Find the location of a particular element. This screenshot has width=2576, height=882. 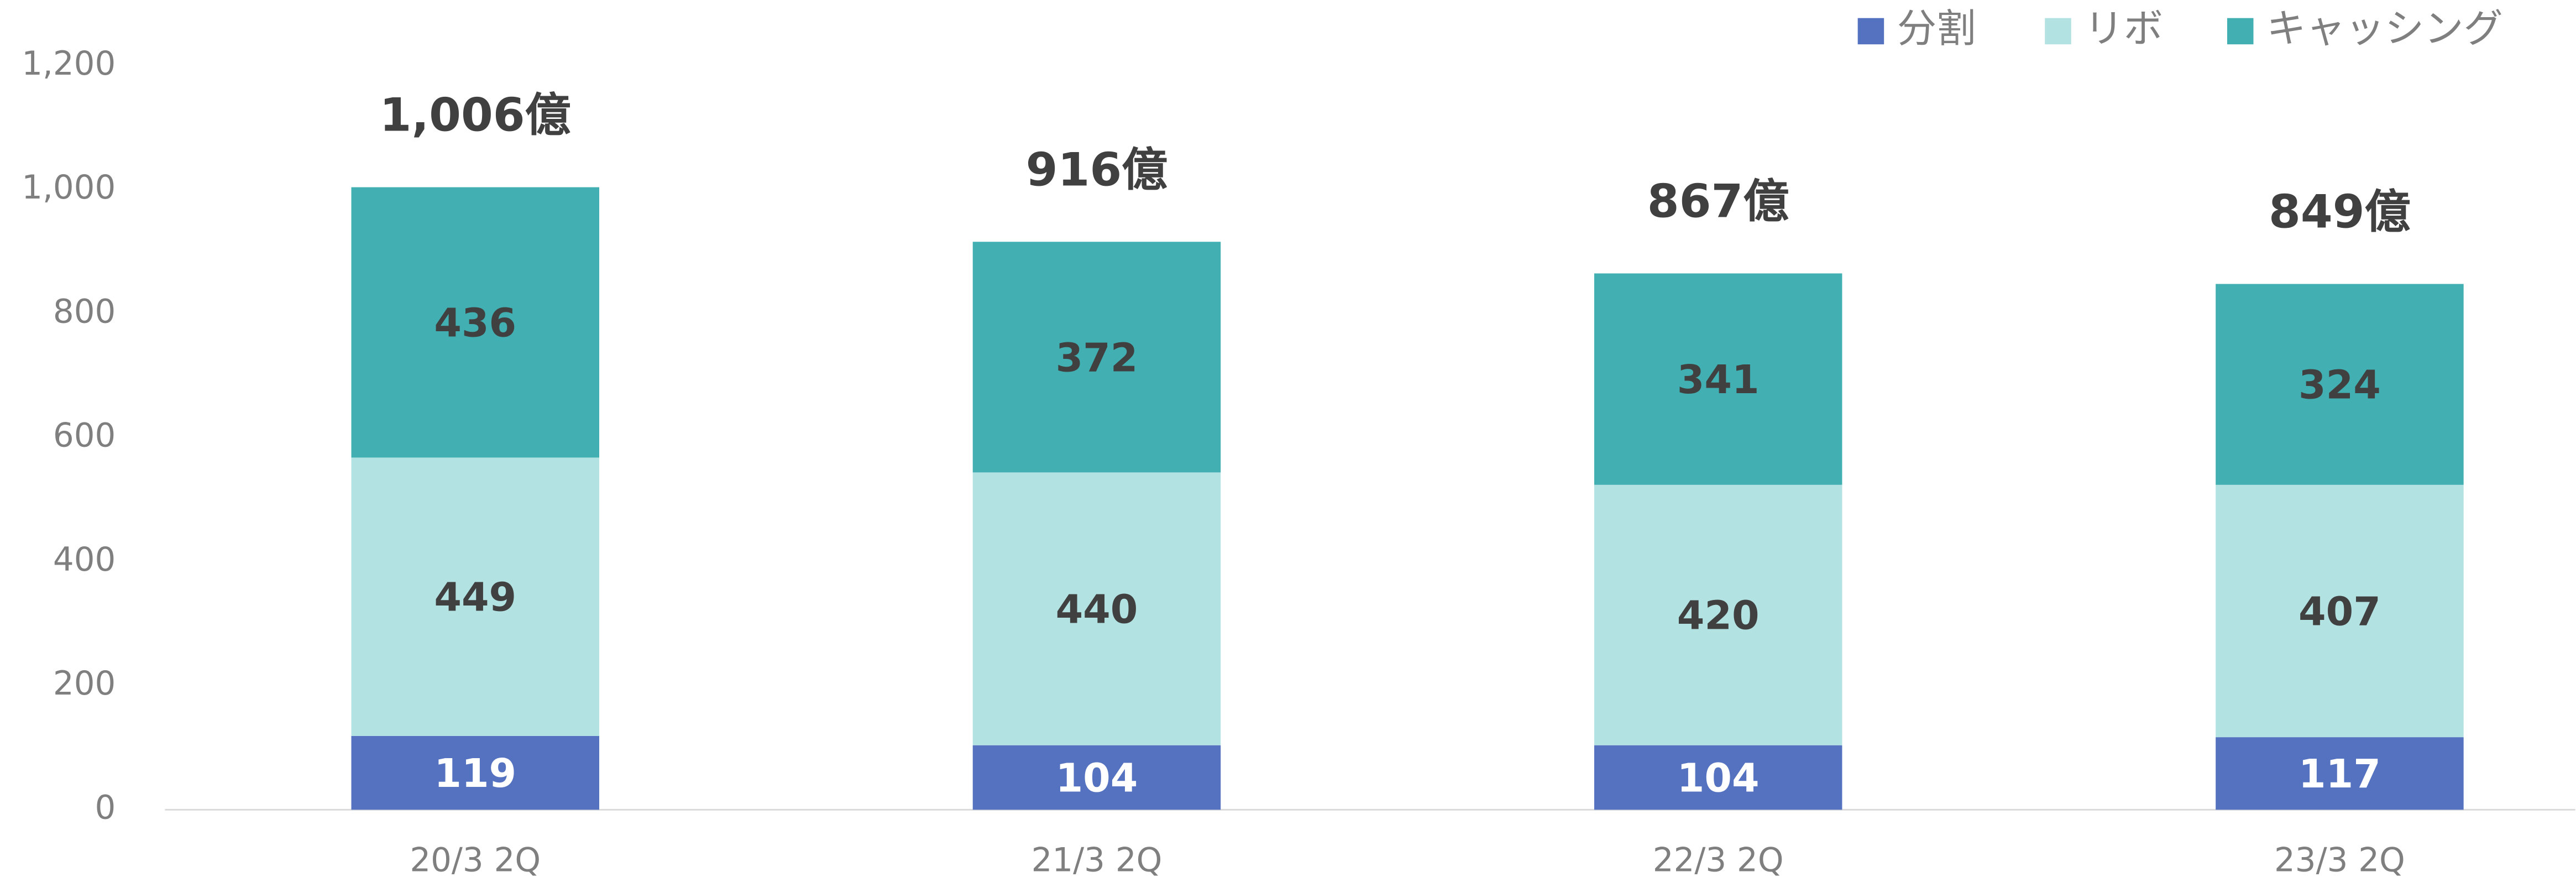

total-label: 867億 is located at coordinates (1718, 201).